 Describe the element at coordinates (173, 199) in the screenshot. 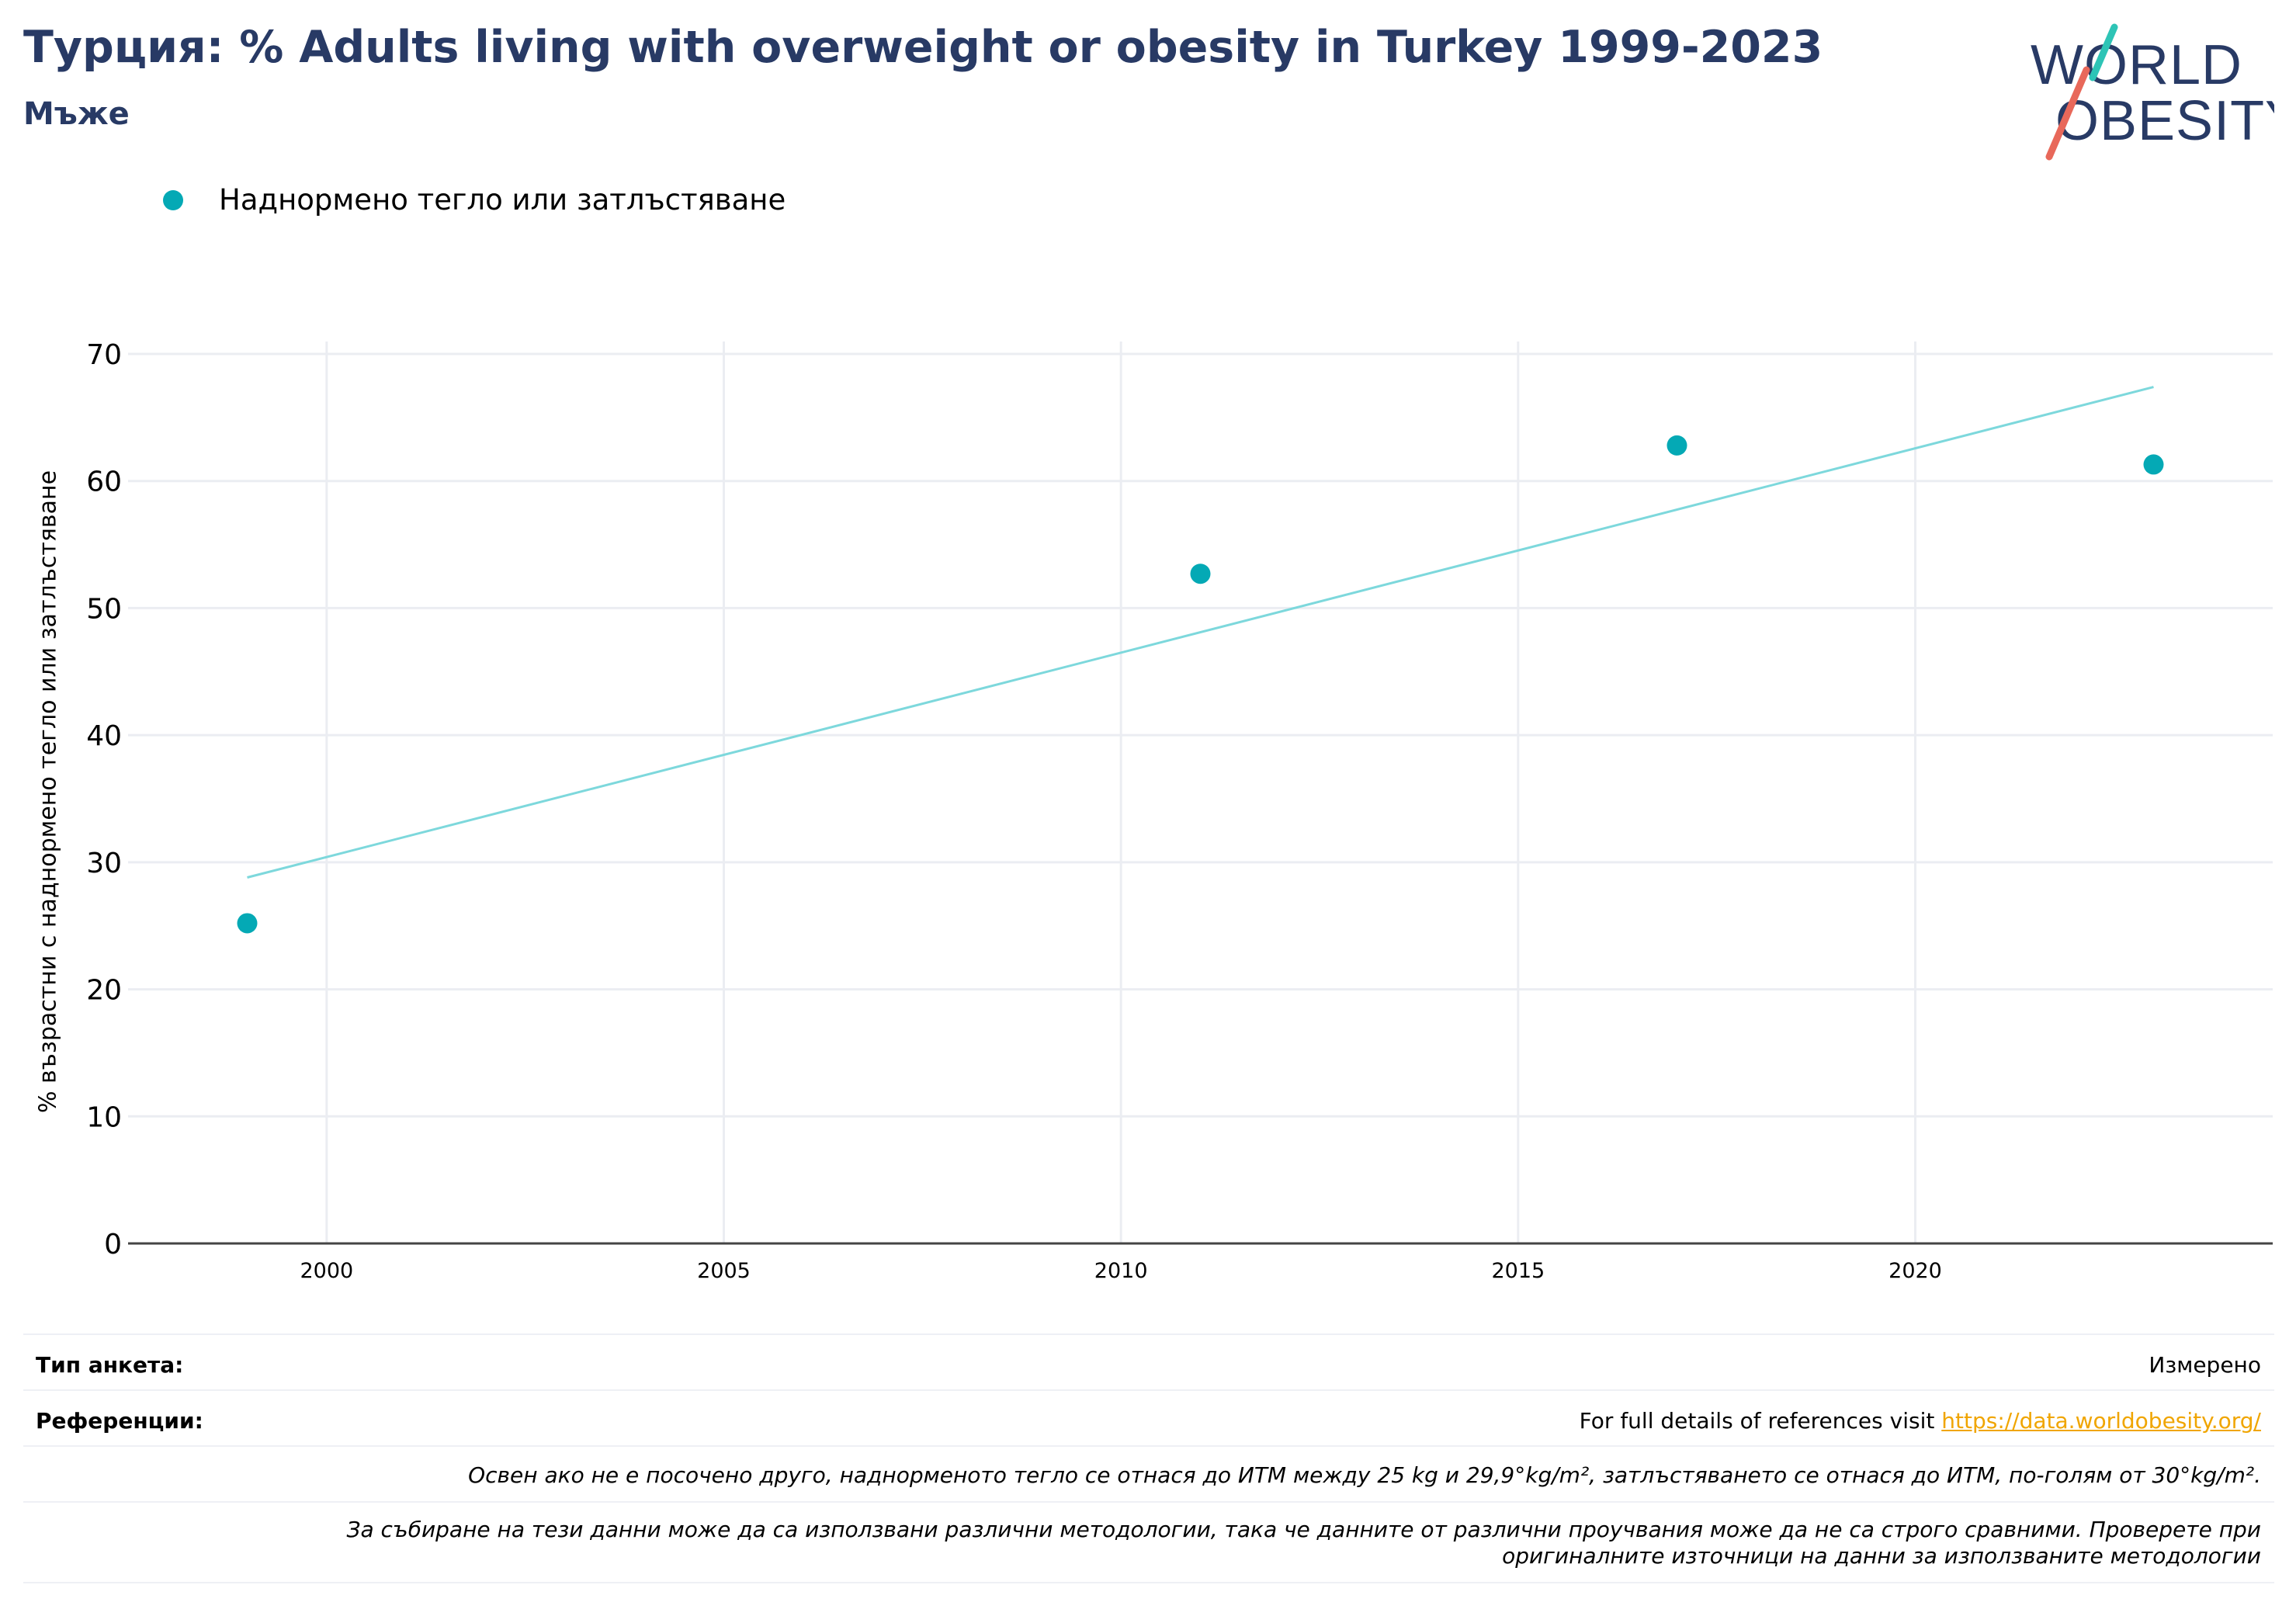

I see `legend-marker` at that location.